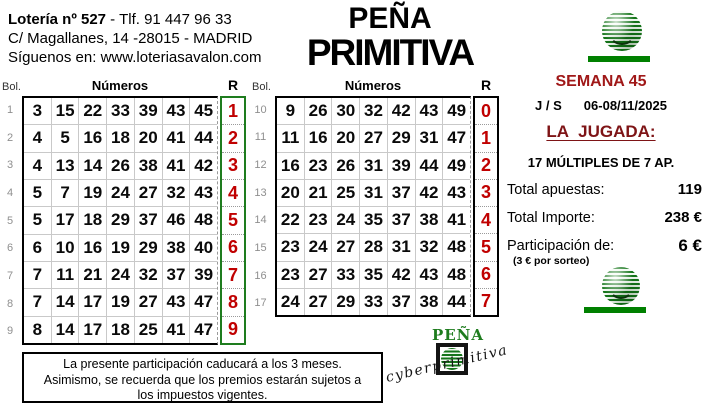 This screenshot has height=405, width=708. I want to click on number-cell: 46, so click(175, 220).